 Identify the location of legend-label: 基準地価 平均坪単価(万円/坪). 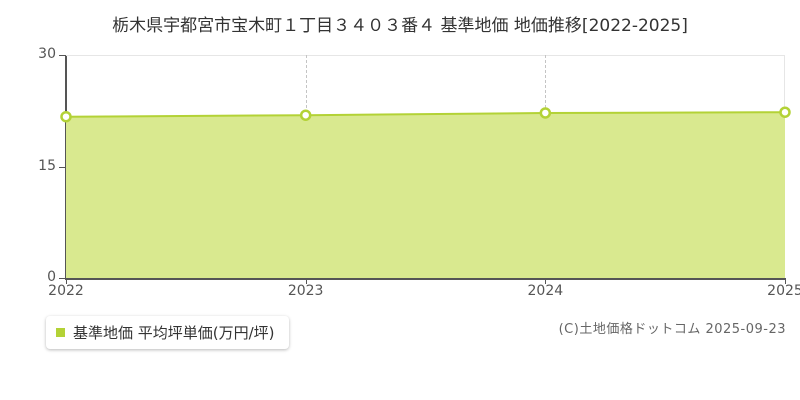
(174, 333).